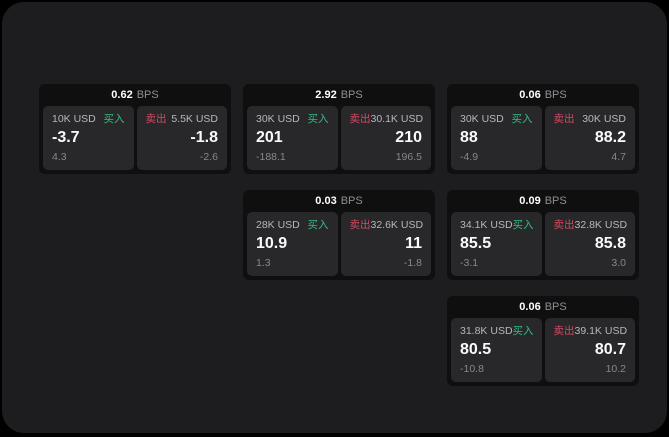 This screenshot has width=669, height=437. Describe the element at coordinates (610, 349) in the screenshot. I see `sell-price: 80.7` at that location.